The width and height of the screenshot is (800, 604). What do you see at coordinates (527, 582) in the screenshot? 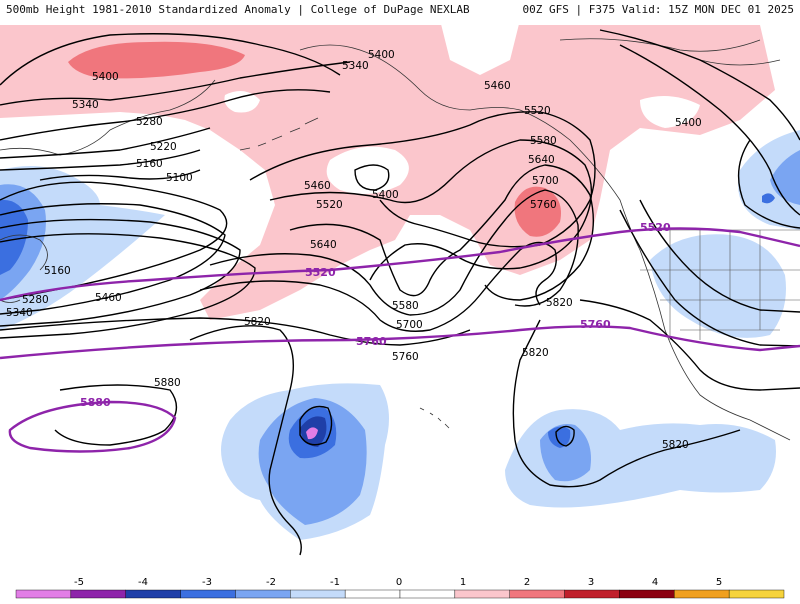
I see `colorbar-tick-label: 2` at bounding box center [527, 582].